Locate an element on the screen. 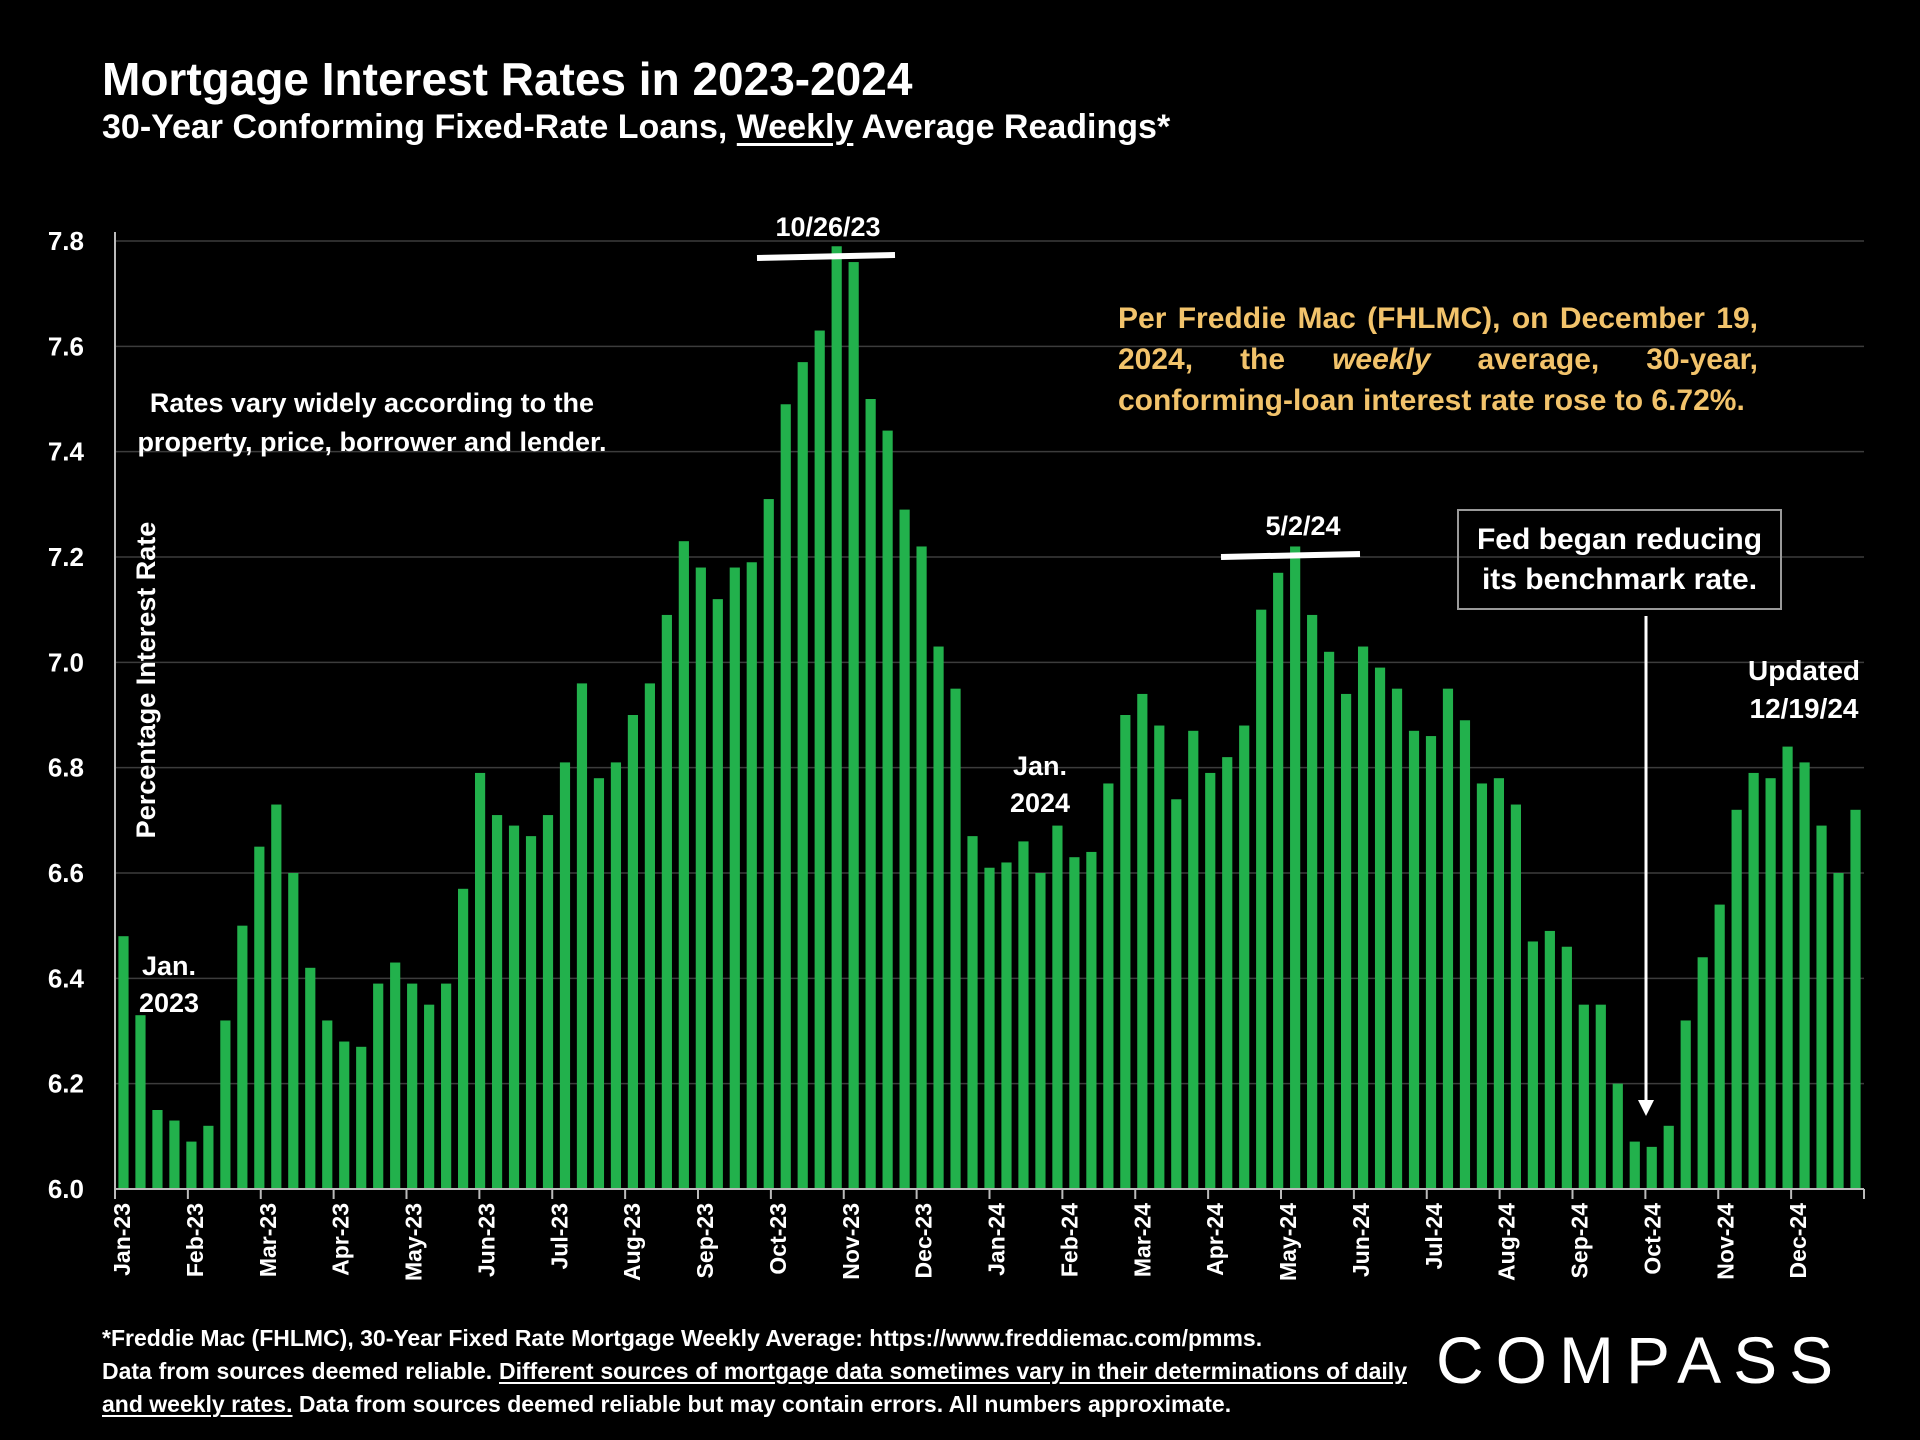 This screenshot has width=1920, height=1440. jan-2023-label: Jan. is located at coordinates (169, 966).